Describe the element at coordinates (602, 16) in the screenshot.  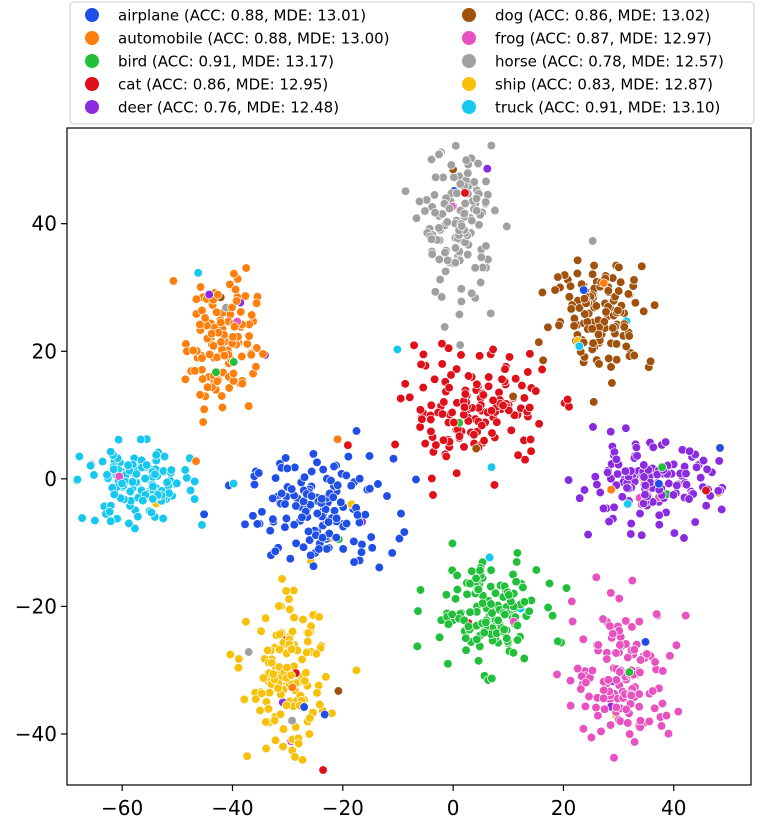
I see `legend-label: dog (ACC: 0.86, MDE: 13.02)` at that location.